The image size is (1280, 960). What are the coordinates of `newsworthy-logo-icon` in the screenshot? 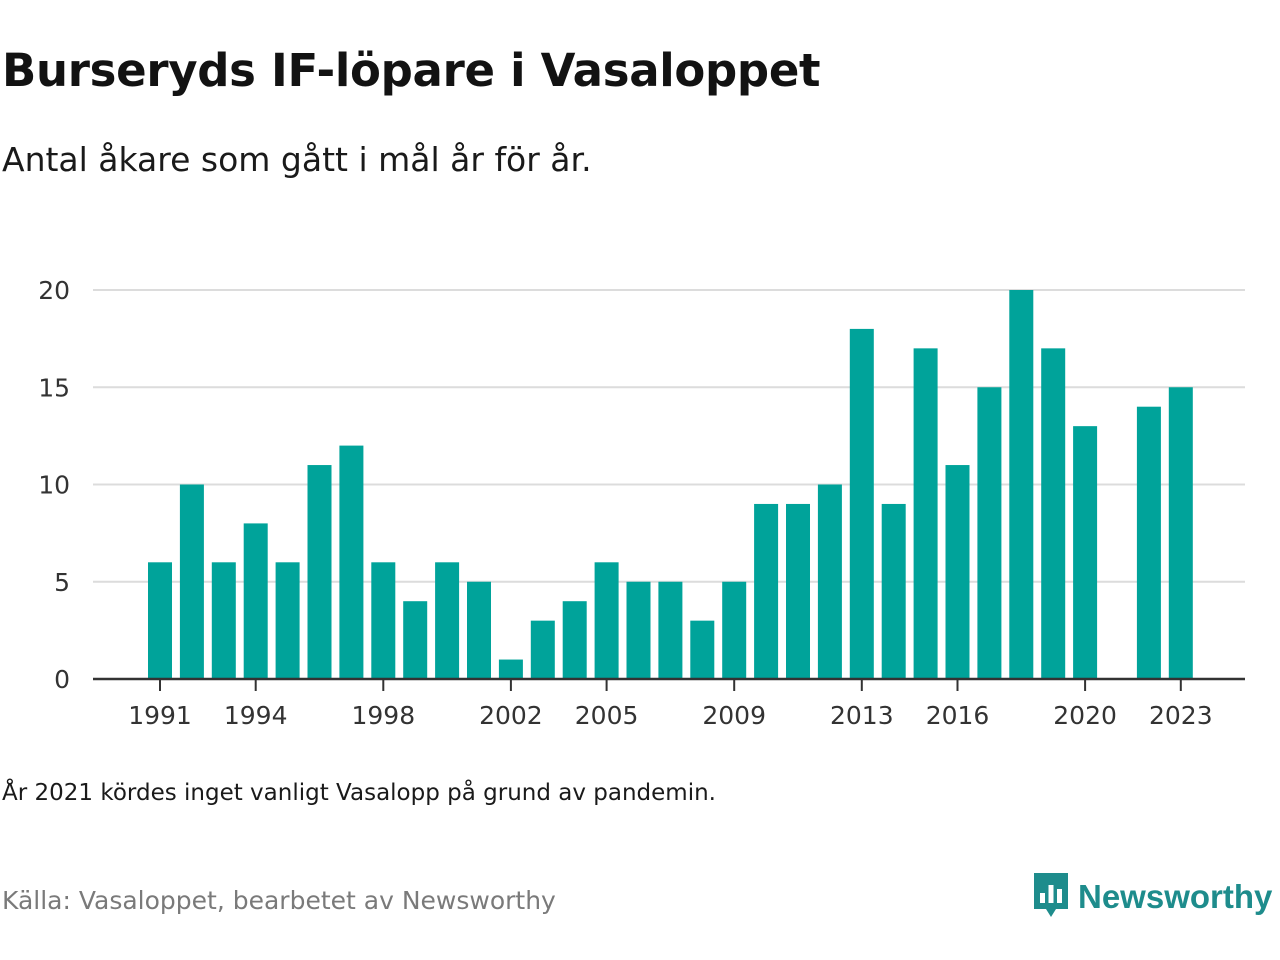 It's located at (1051, 897).